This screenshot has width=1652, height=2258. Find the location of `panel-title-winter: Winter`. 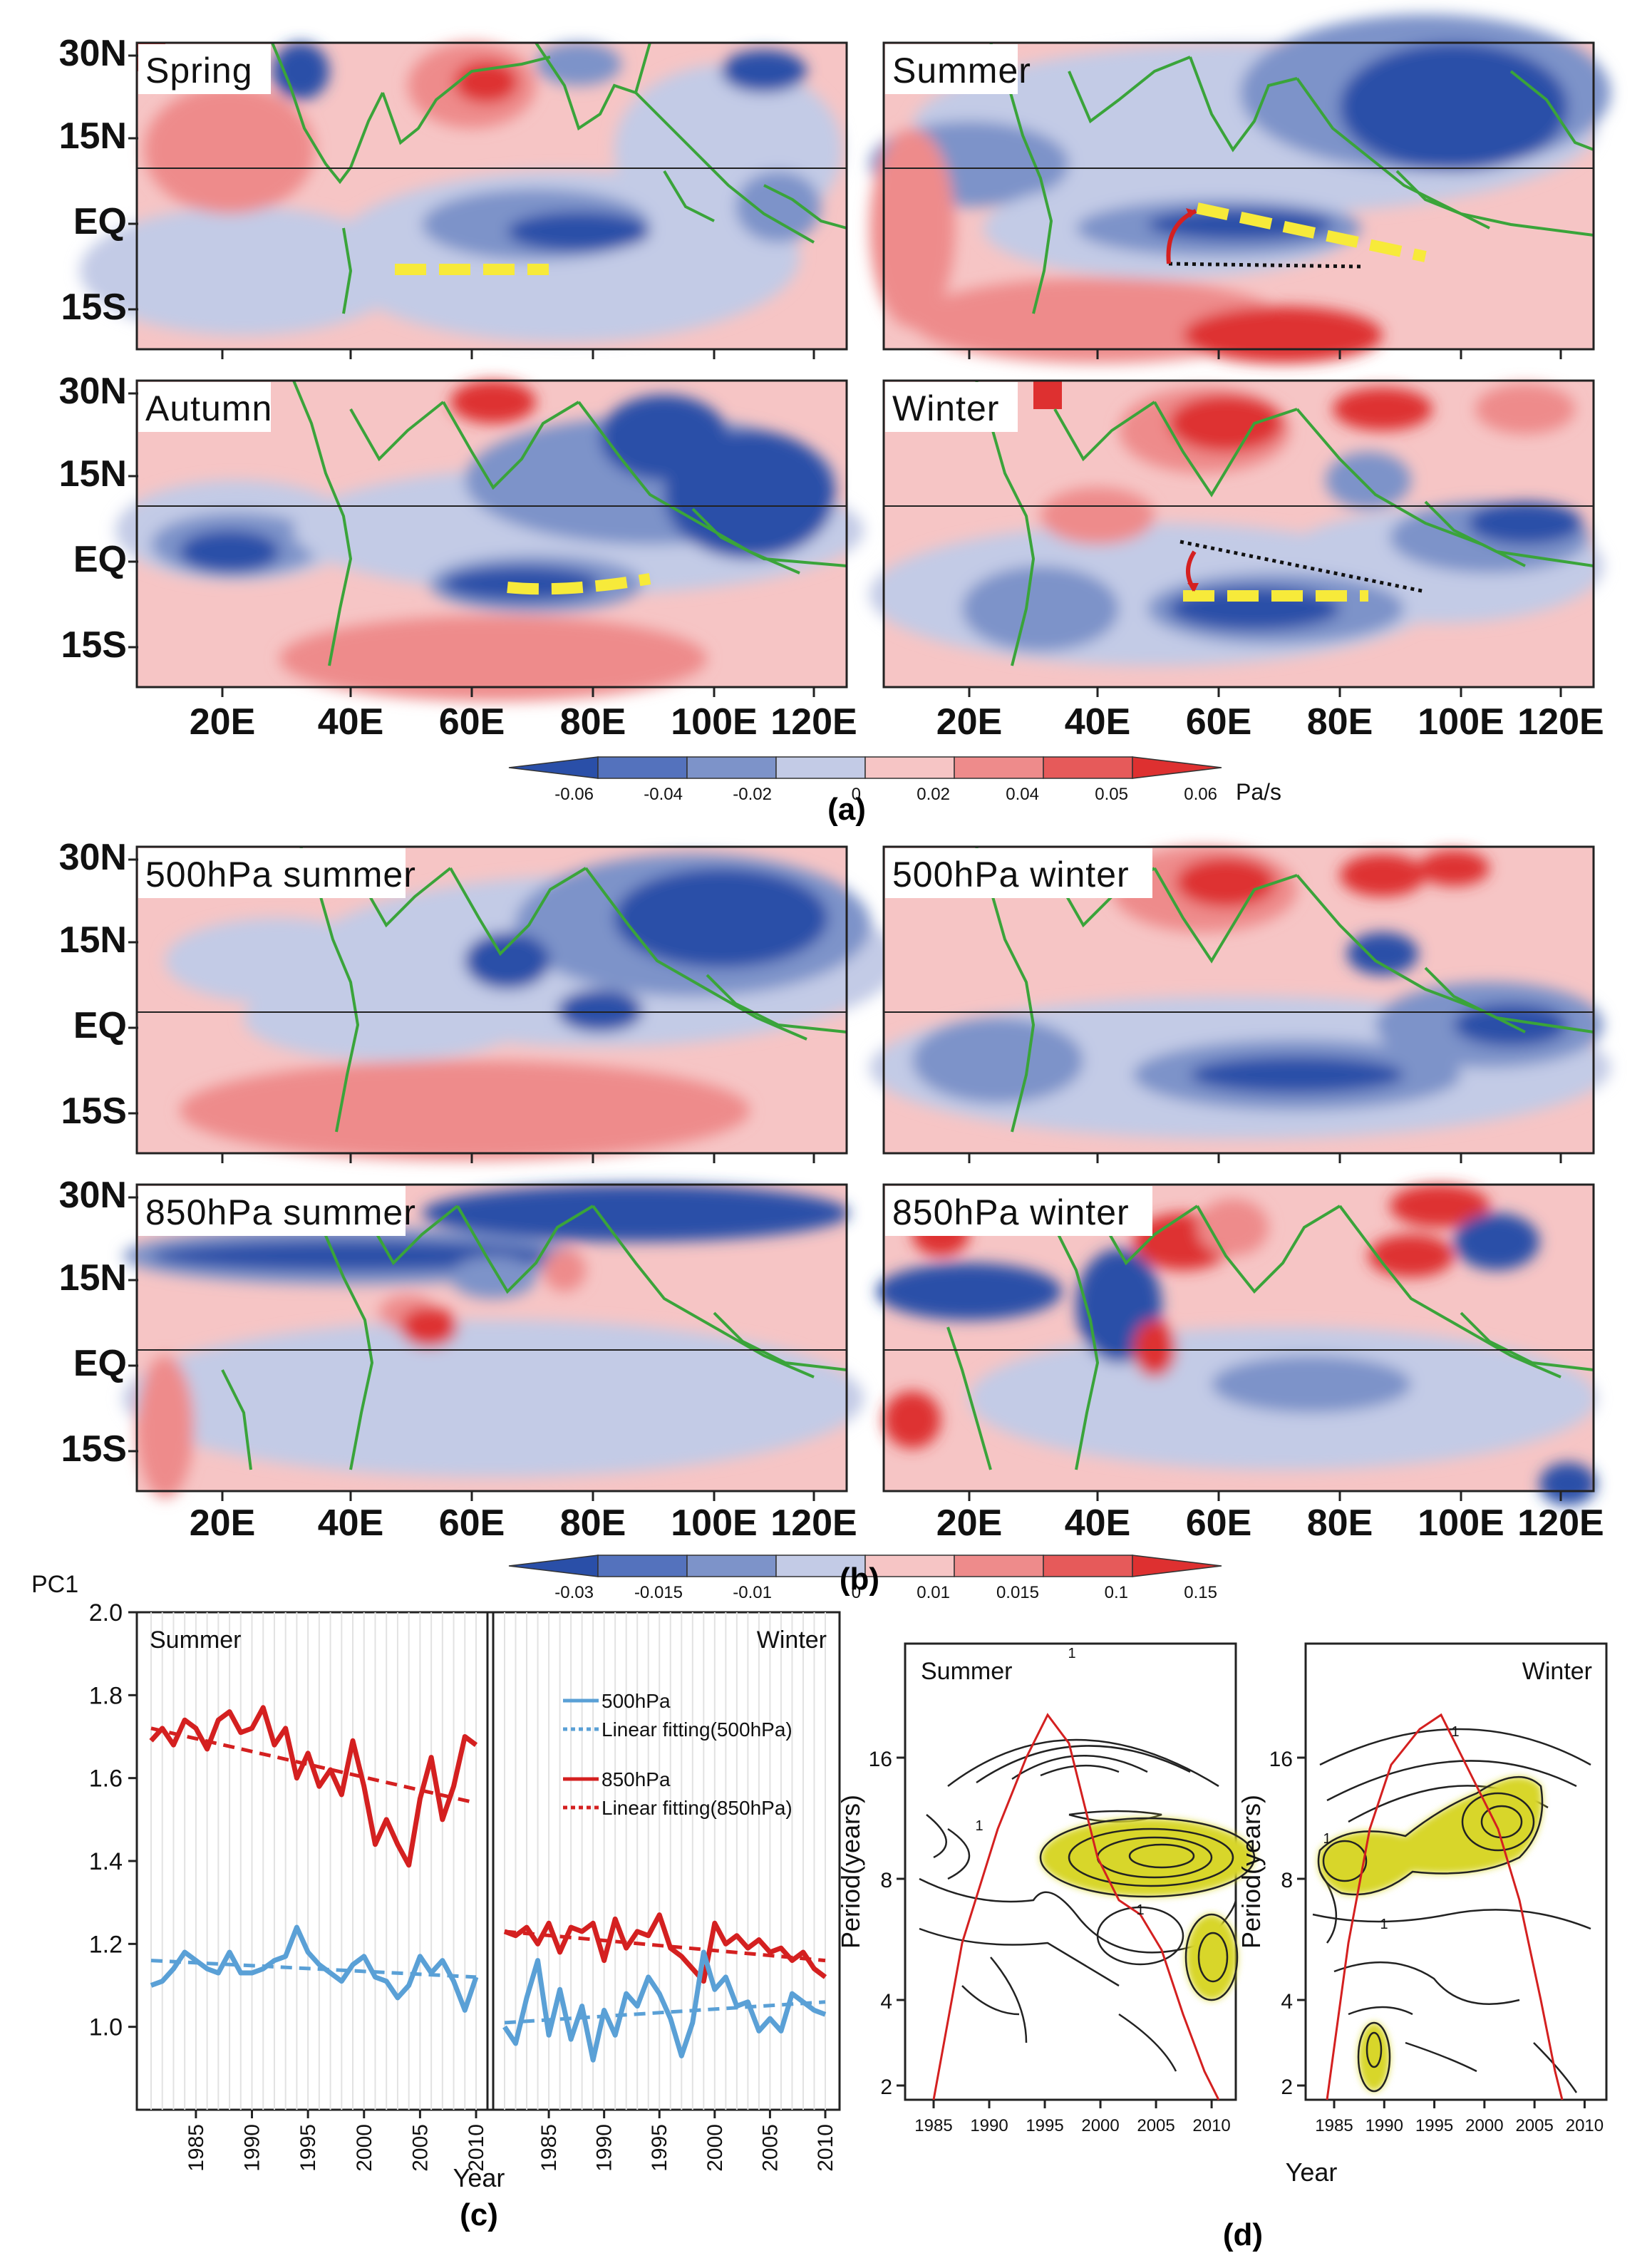

panel-title-winter: Winter is located at coordinates (792, 1641).